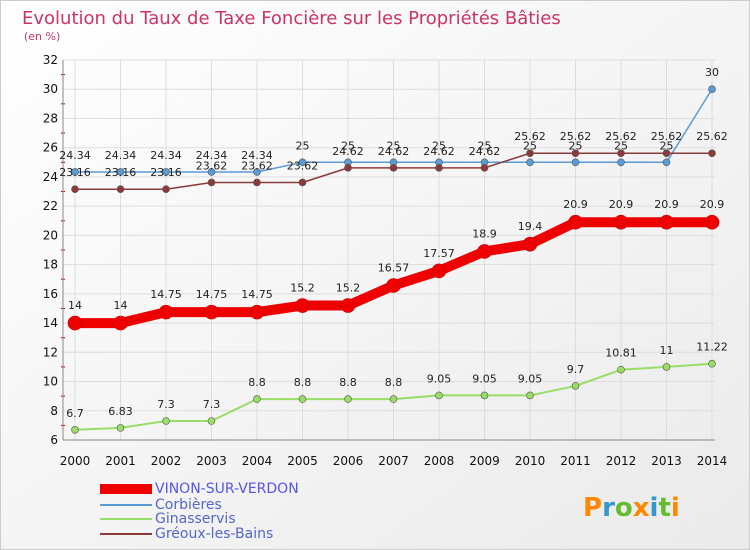  Describe the element at coordinates (393, 130) in the screenshot. I see `series-corbi-res` at that location.